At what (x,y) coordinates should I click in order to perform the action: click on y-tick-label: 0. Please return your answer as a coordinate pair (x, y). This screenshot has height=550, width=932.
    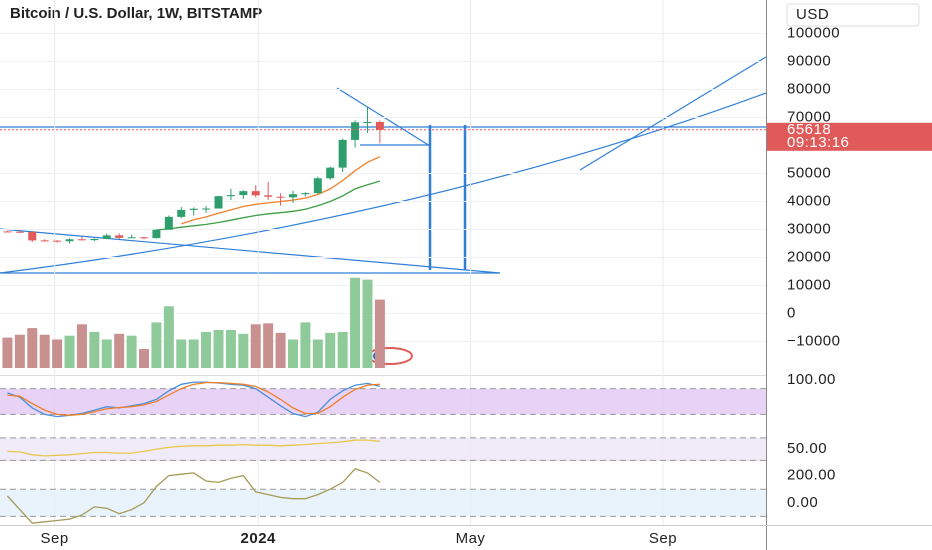
    Looking at the image, I should click on (791, 312).